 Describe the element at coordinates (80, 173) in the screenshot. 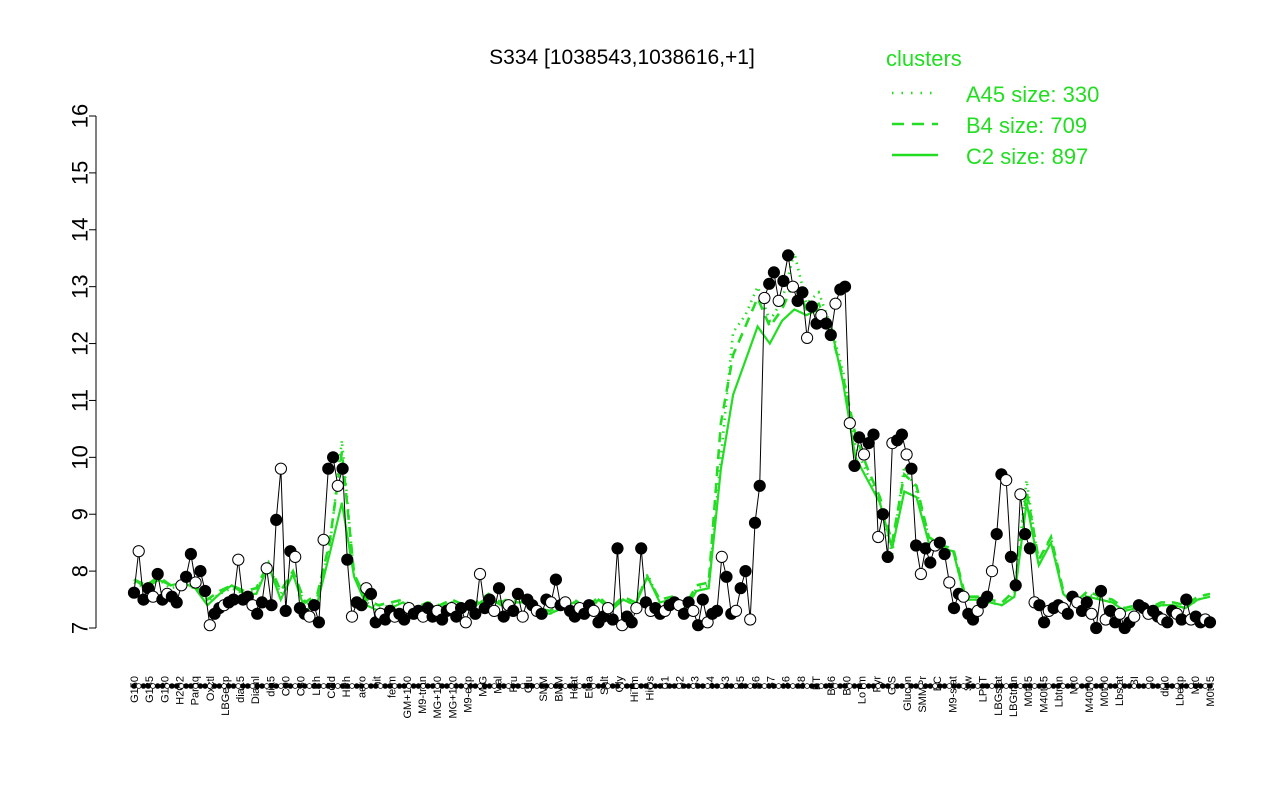

I see `y-tick-label: 15` at that location.